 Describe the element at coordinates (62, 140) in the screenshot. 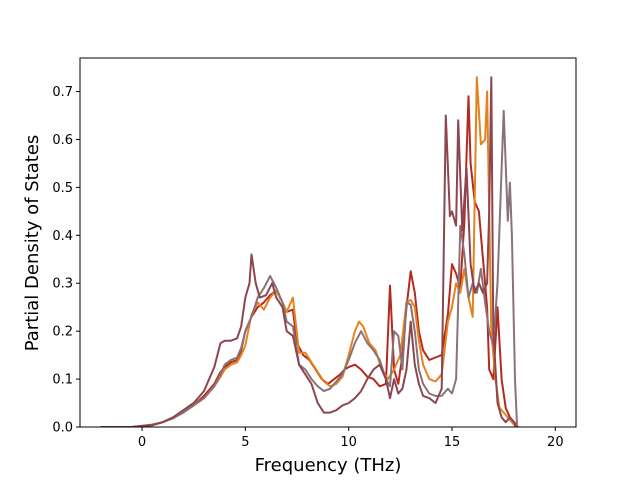

I see `y-tick-label: 0.6` at that location.